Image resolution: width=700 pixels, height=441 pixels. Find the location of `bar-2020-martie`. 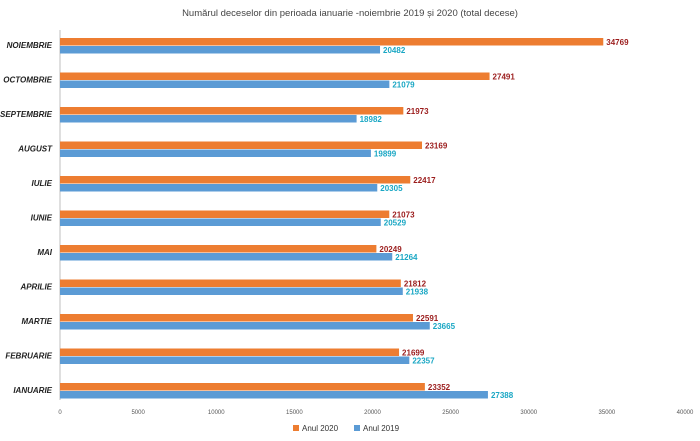

bar-2020-martie is located at coordinates (236, 318).